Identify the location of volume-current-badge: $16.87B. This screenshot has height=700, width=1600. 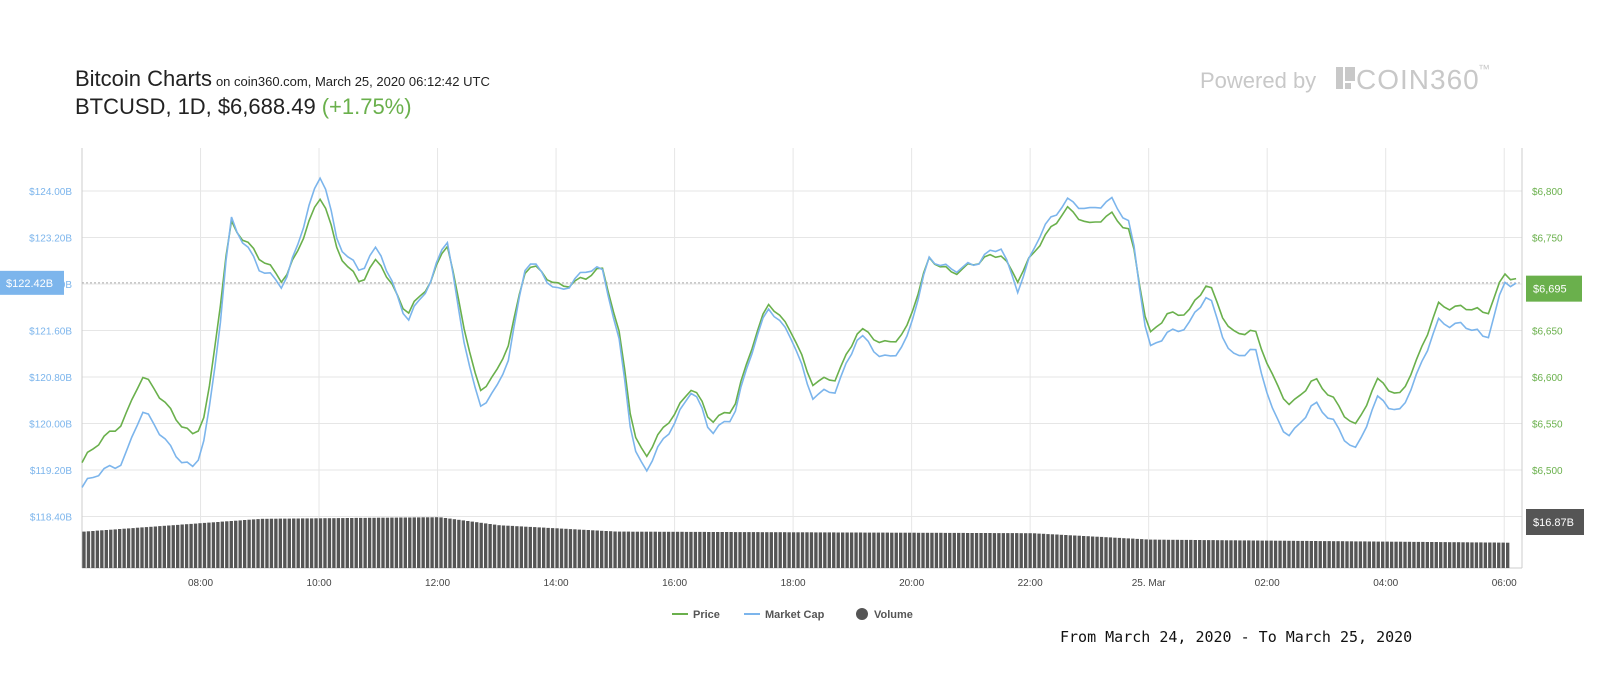
(1555, 522).